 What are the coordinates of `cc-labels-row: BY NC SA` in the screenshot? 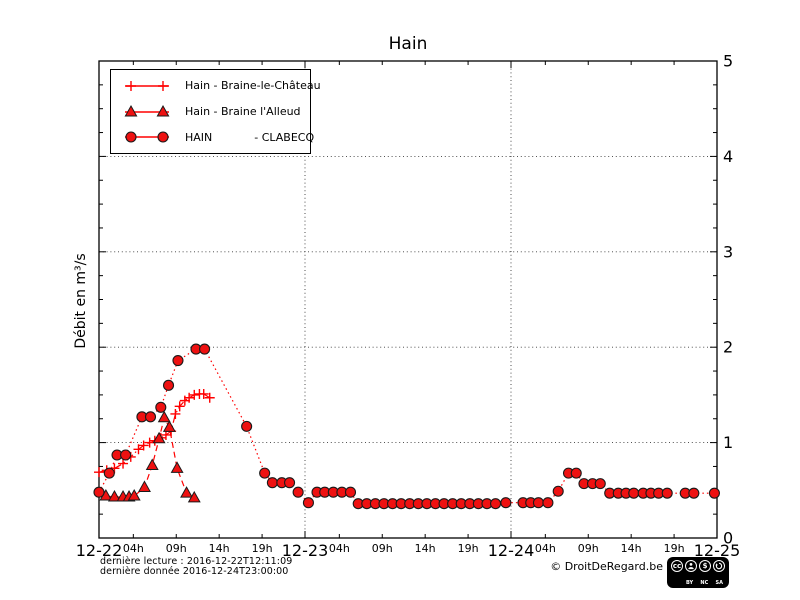 It's located at (698, 583).